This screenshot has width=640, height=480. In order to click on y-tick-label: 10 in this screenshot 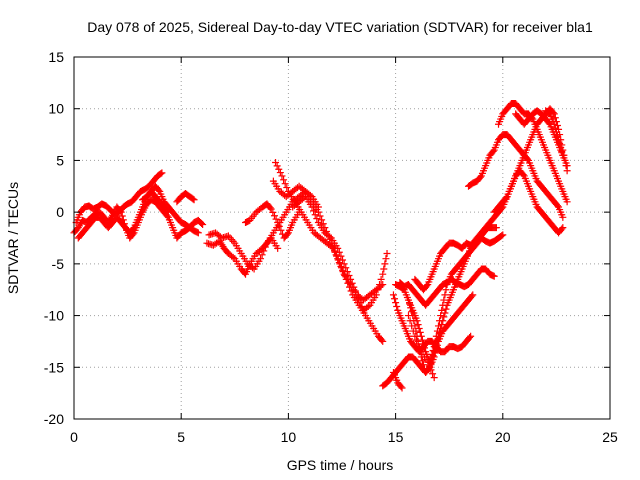, I will do `click(56, 109)`.